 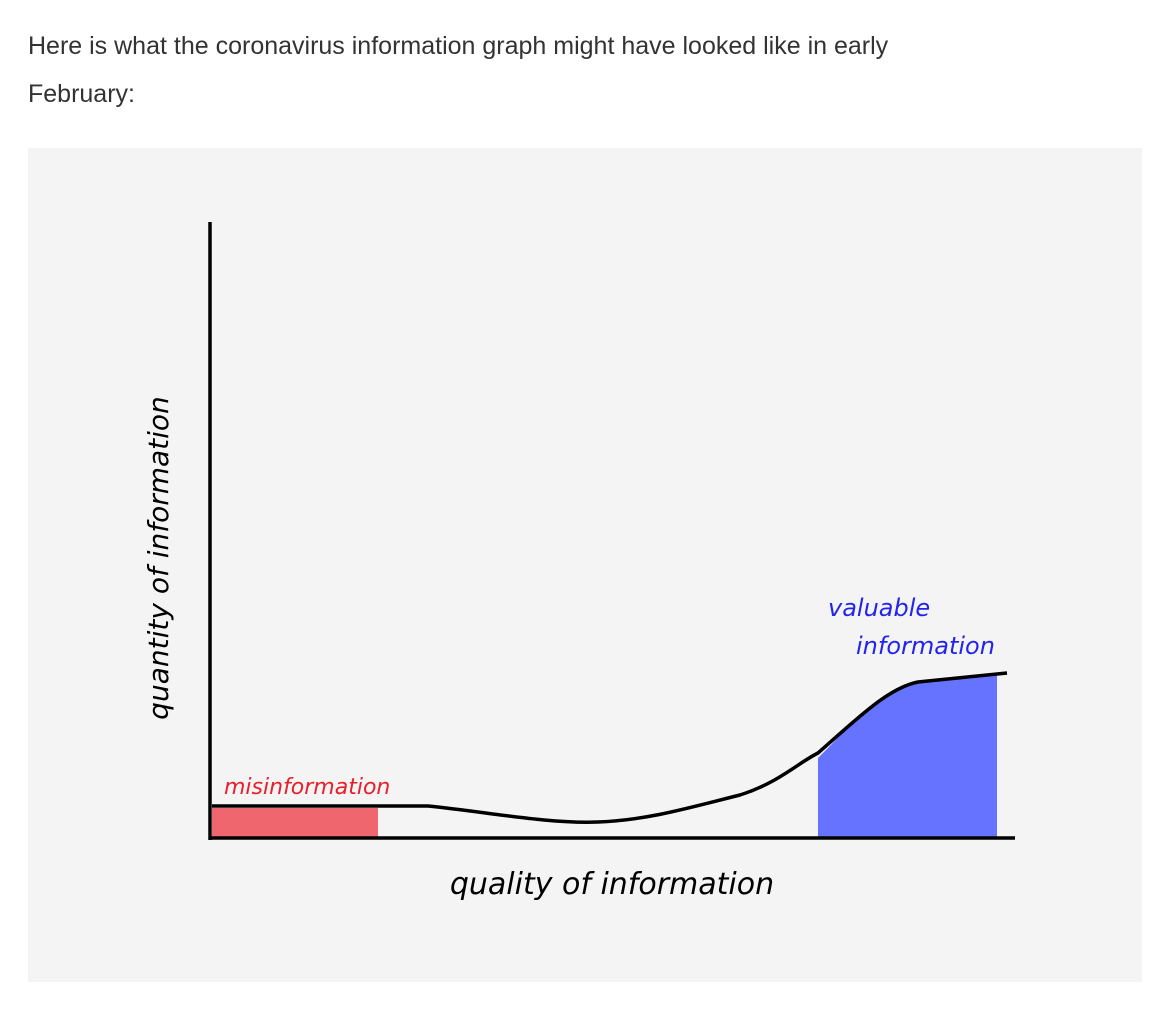 I want to click on valuable-label: information, so click(x=925, y=646).